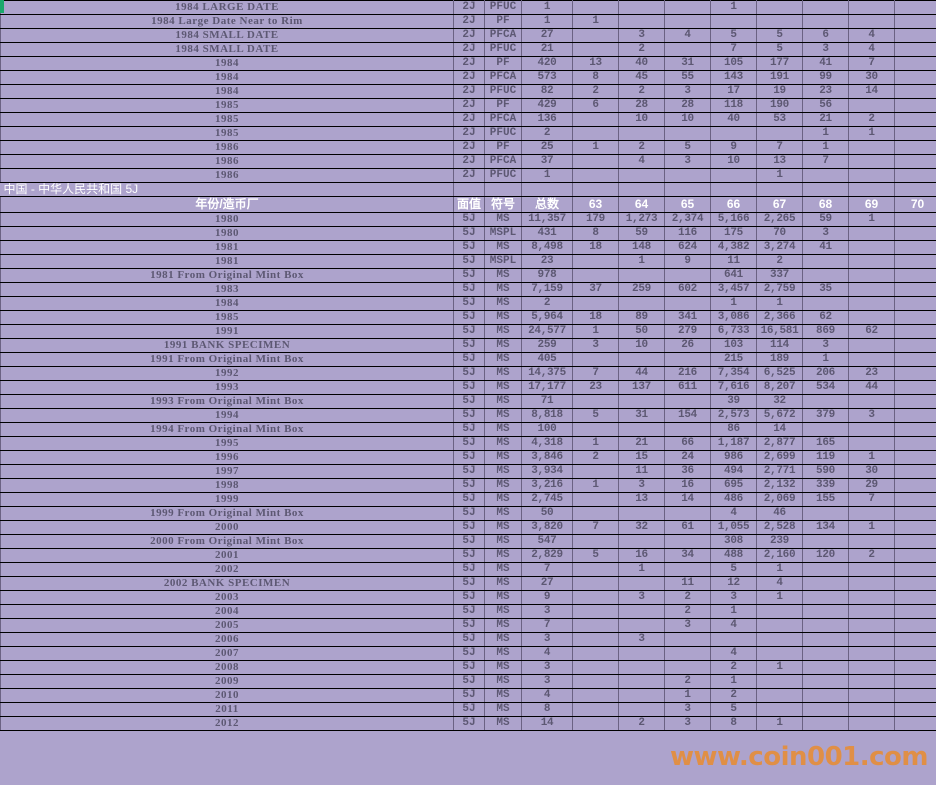 This screenshot has width=936, height=785. What do you see at coordinates (227, 653) in the screenshot?
I see `cell-description: 2007` at bounding box center [227, 653].